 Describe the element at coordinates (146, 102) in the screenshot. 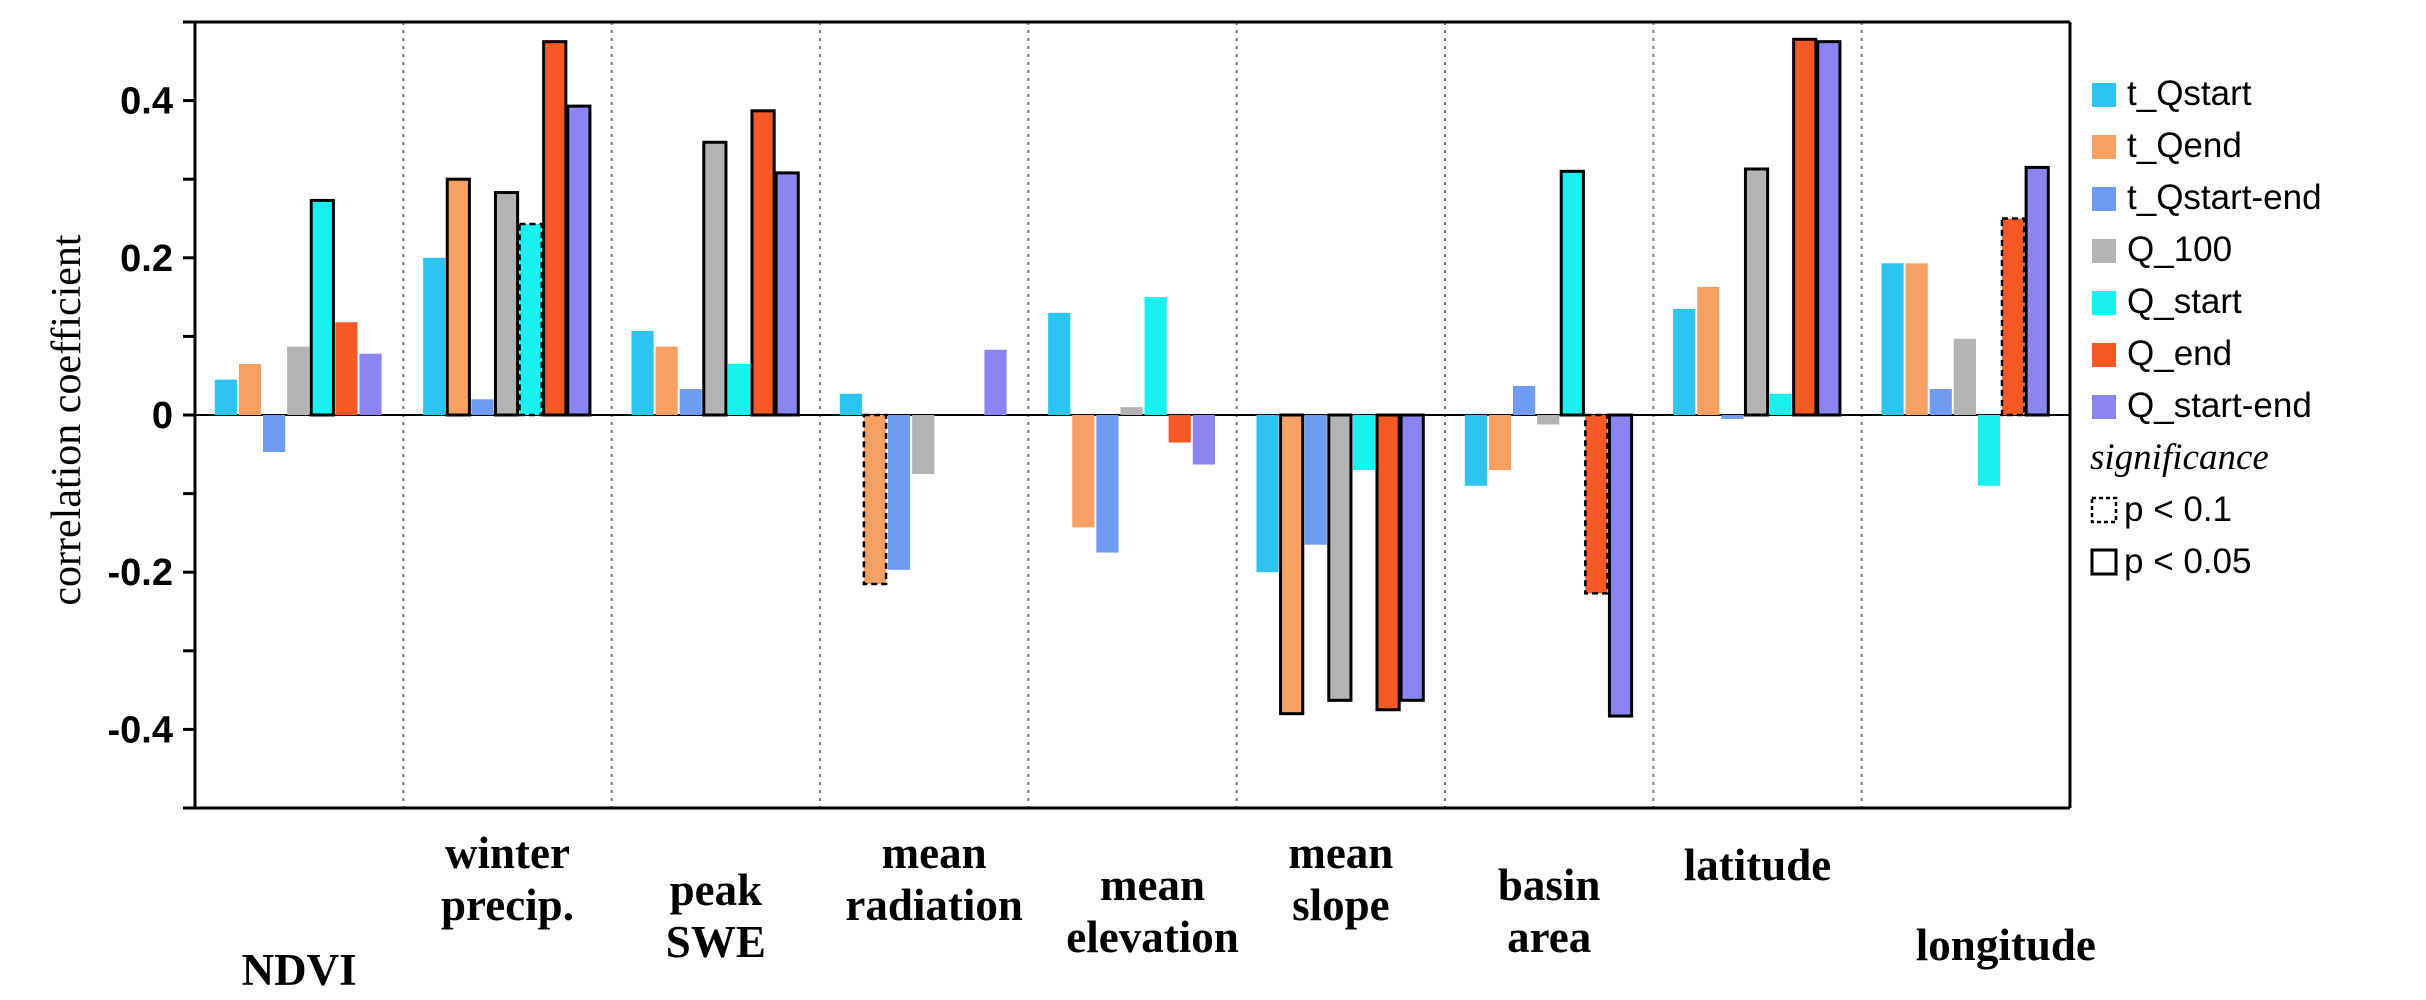

I see `y-tick-label: 0.4` at that location.